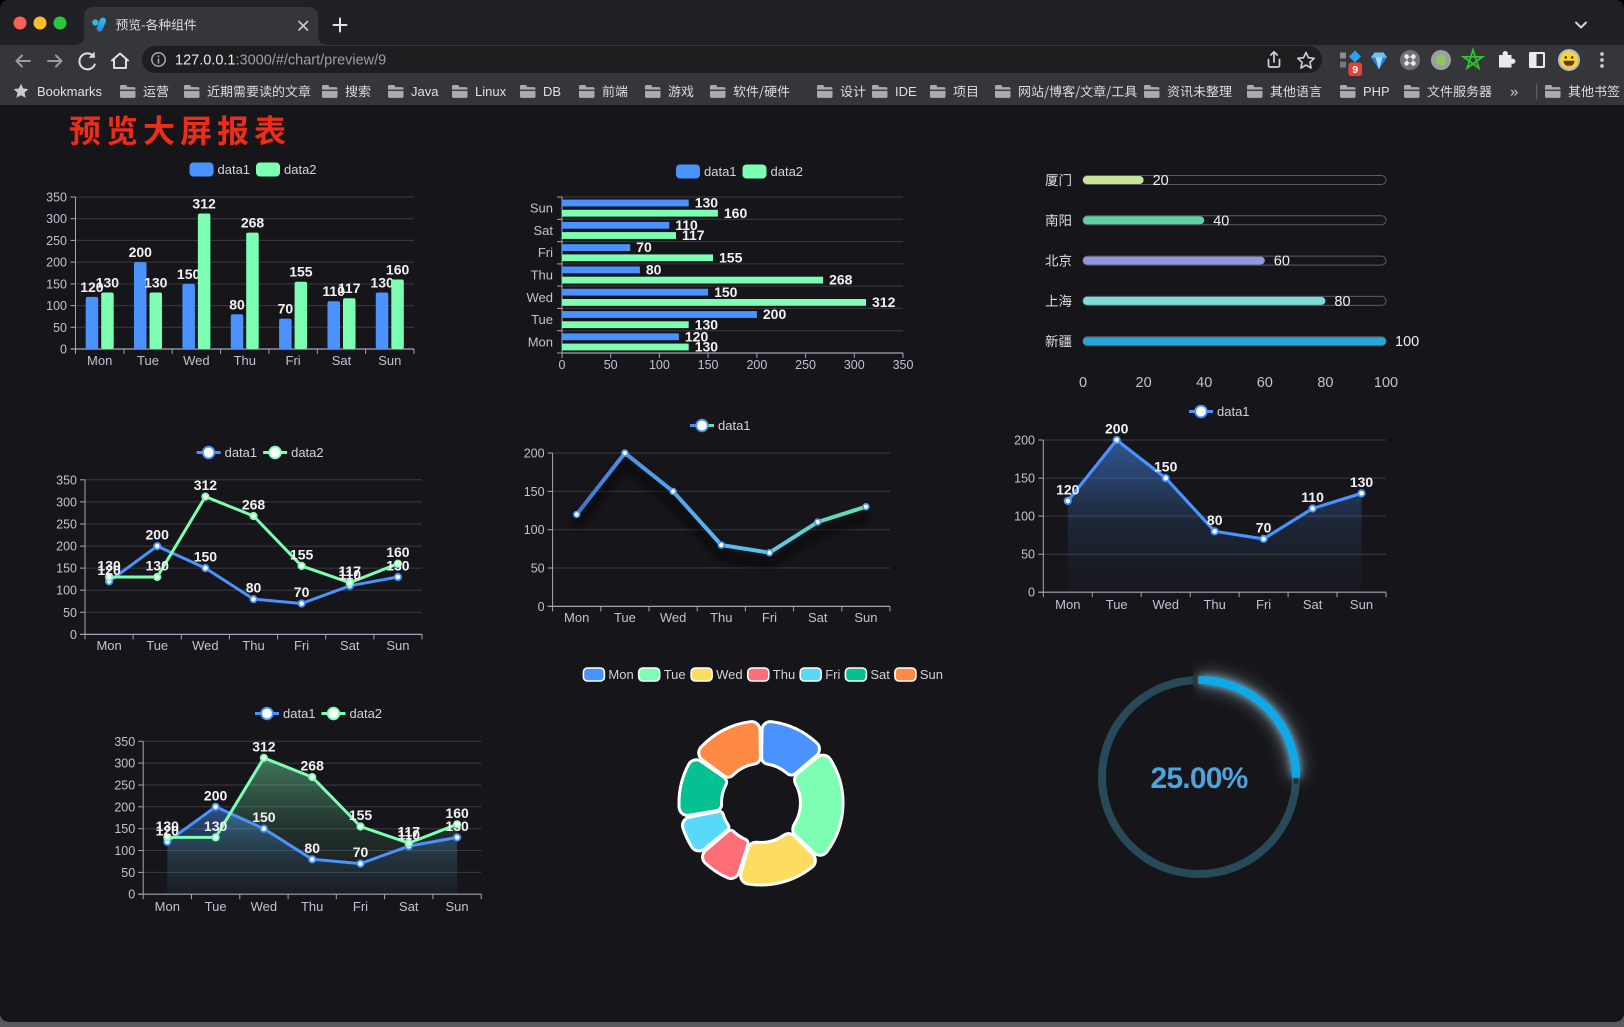 The height and width of the screenshot is (1027, 1624). I want to click on svg-text: 250, so click(56, 241).